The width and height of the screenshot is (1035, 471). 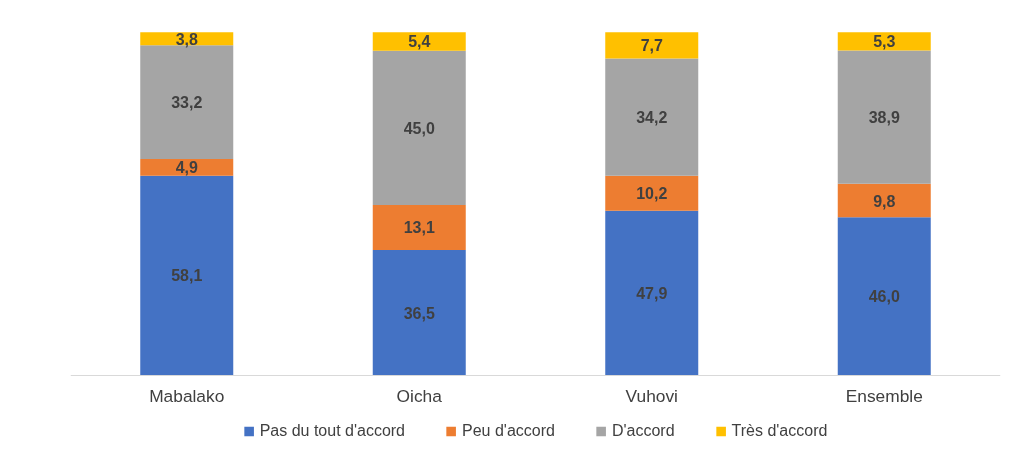 I want to click on data-label: 7,7, so click(x=651, y=46).